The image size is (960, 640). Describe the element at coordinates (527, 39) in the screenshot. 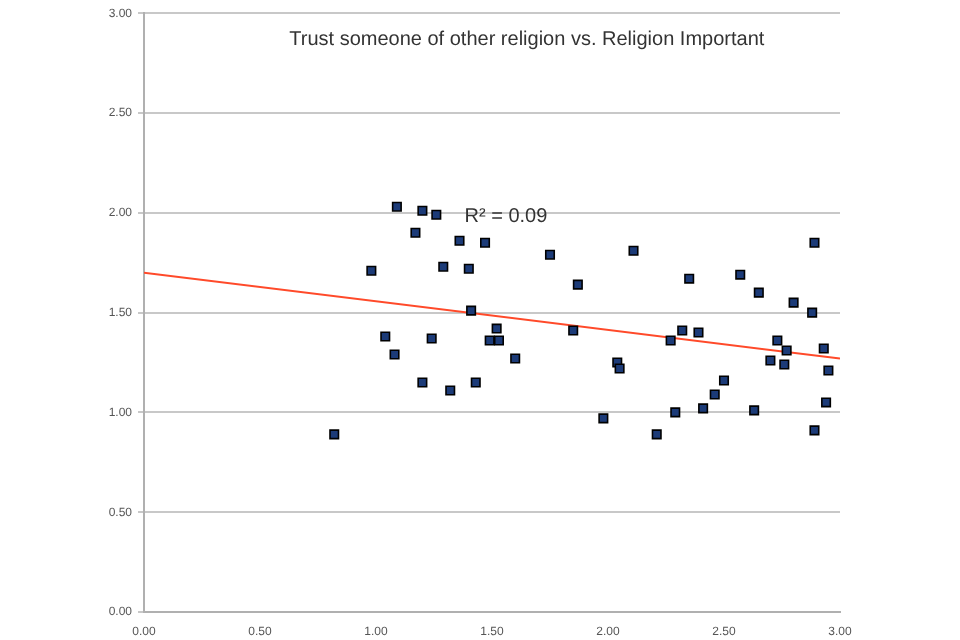

I see `text: Trust someone of other religion vs. Religion Important` at that location.